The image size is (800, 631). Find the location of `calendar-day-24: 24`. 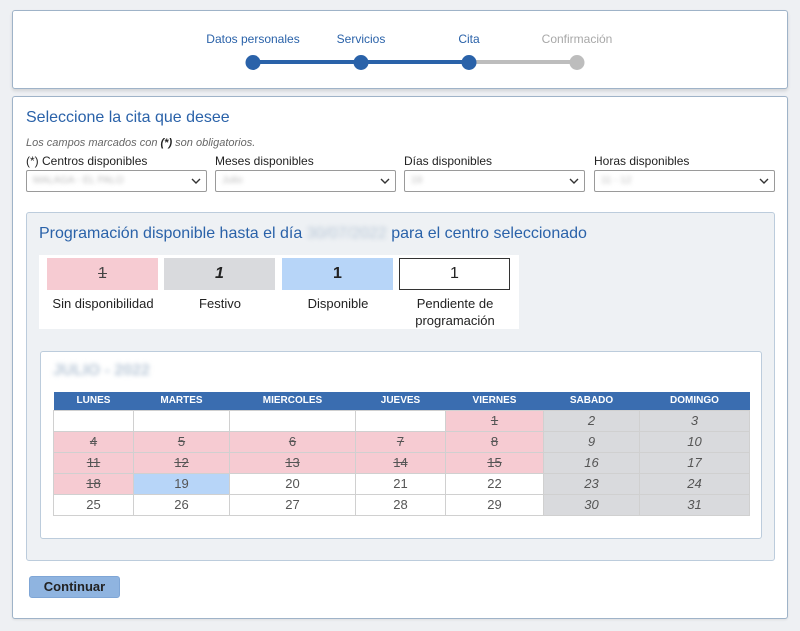

calendar-day-24: 24 is located at coordinates (694, 483).